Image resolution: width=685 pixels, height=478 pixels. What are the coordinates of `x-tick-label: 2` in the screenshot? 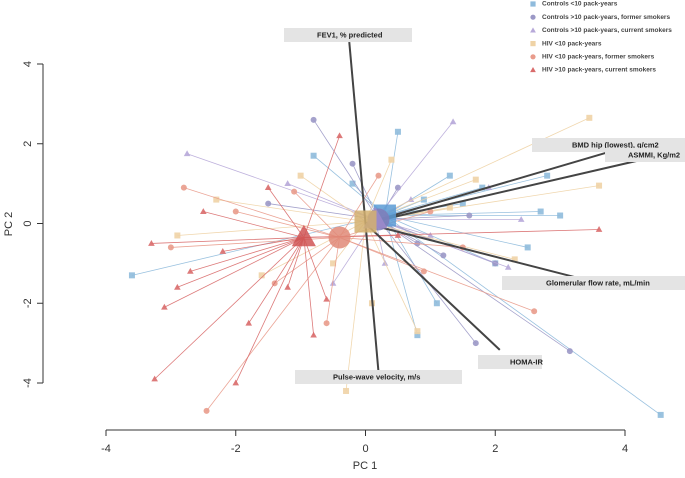 It's located at (495, 449).